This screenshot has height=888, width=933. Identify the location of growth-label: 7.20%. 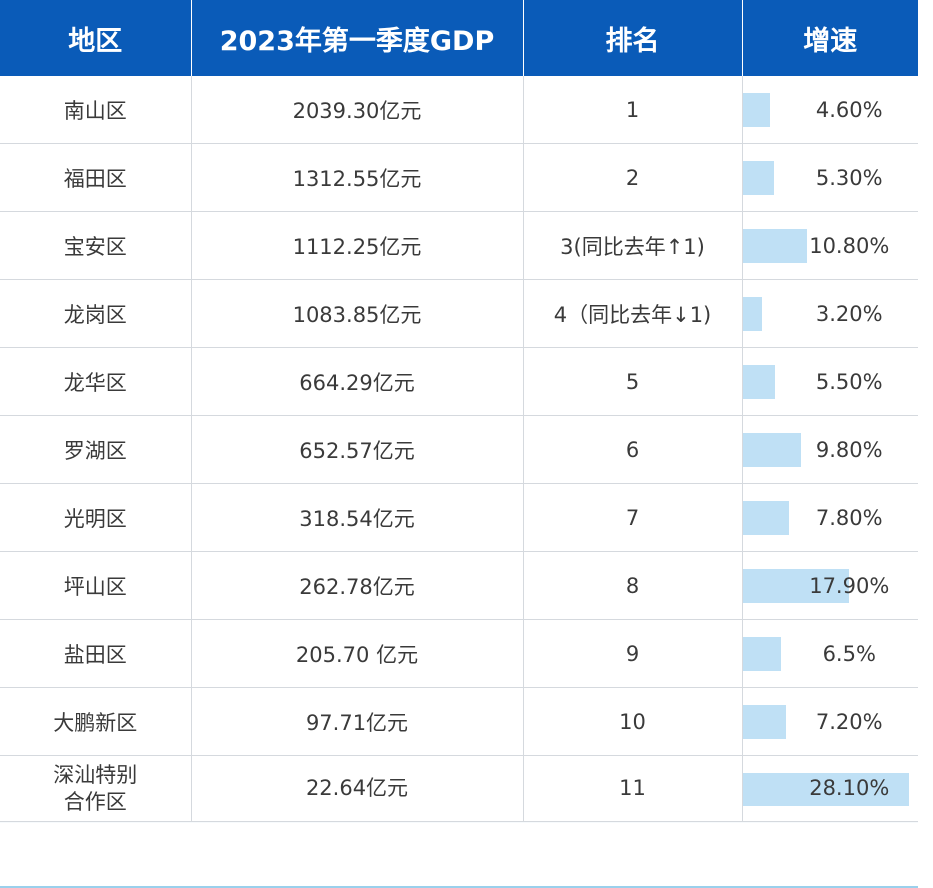
(849, 721).